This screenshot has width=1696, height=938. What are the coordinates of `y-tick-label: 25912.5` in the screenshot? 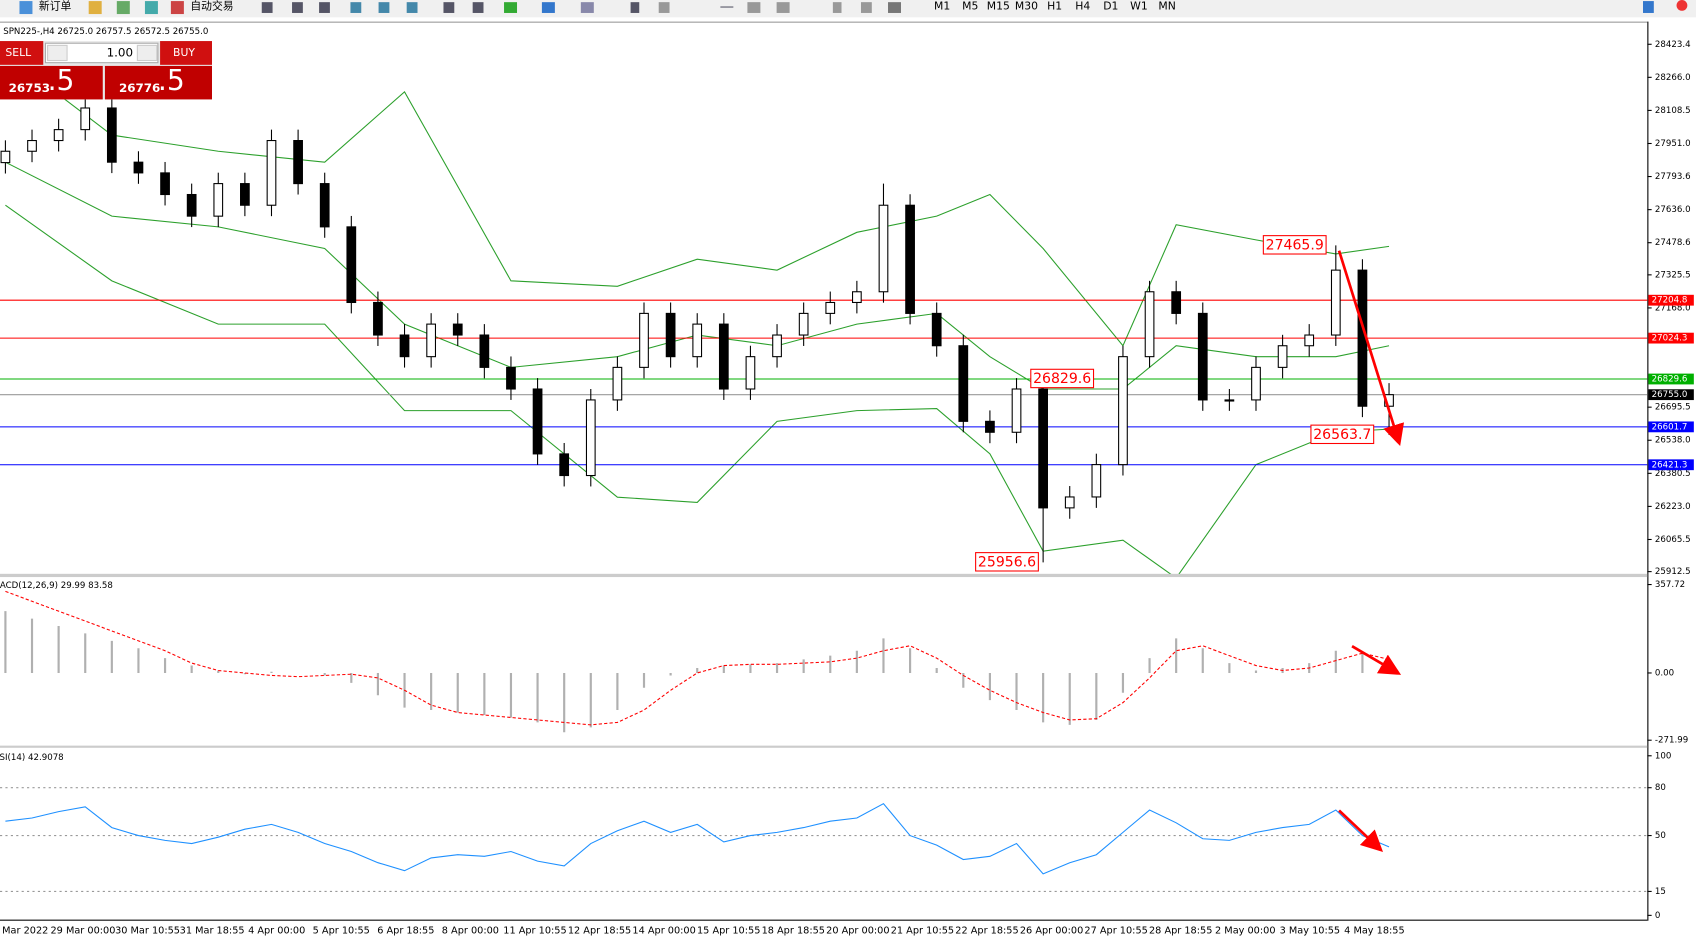 It's located at (1673, 572).